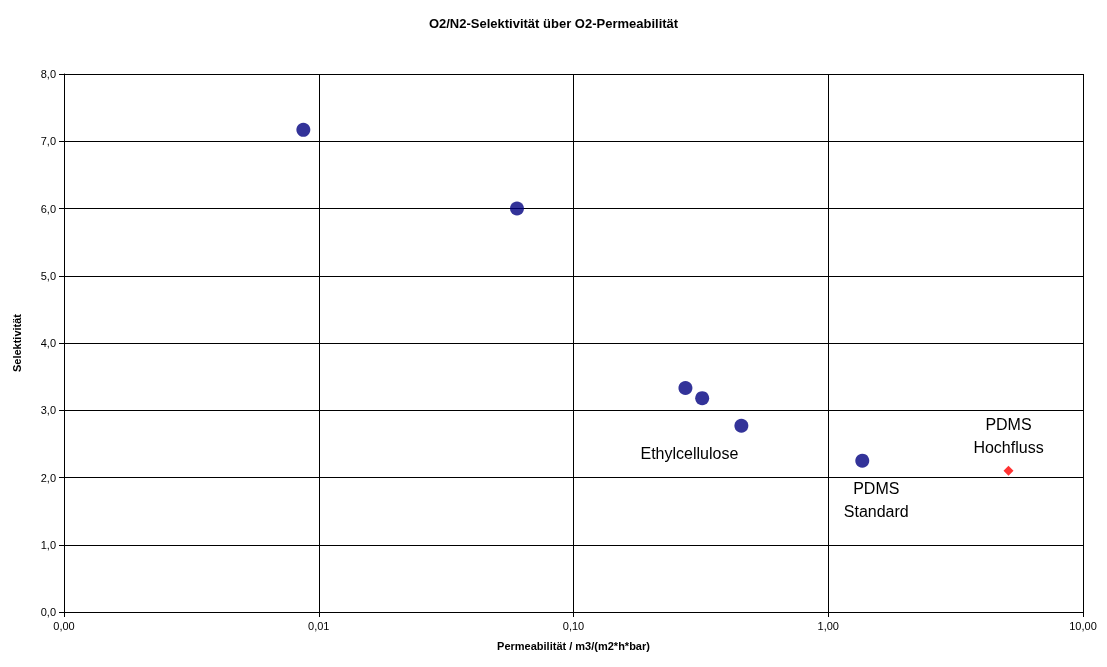 The image size is (1107, 667). Describe the element at coordinates (48, 343) in the screenshot. I see `y-tick-label: 4,0` at that location.